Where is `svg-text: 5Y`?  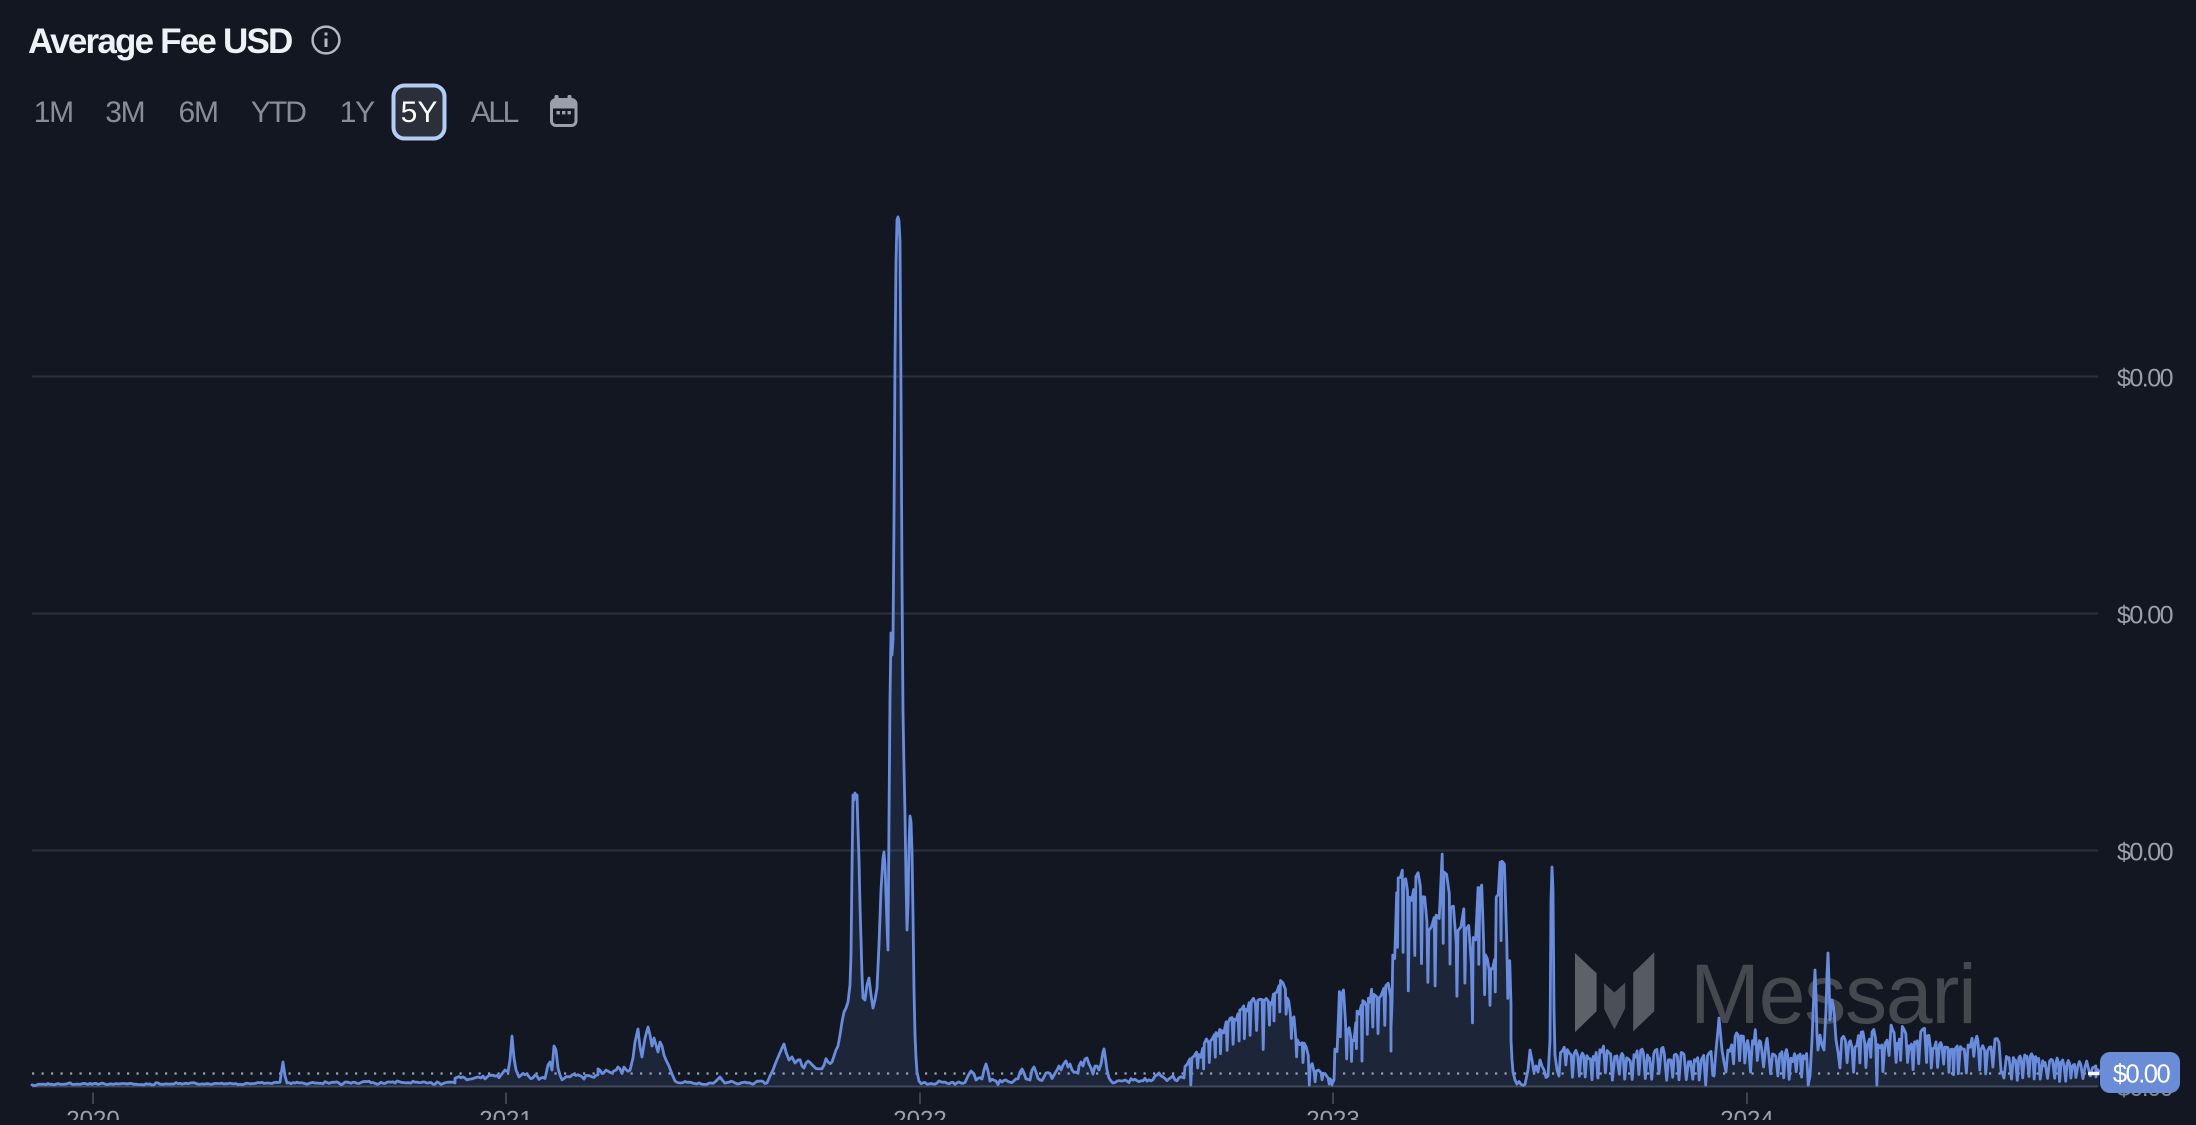
svg-text: 5Y is located at coordinates (419, 112).